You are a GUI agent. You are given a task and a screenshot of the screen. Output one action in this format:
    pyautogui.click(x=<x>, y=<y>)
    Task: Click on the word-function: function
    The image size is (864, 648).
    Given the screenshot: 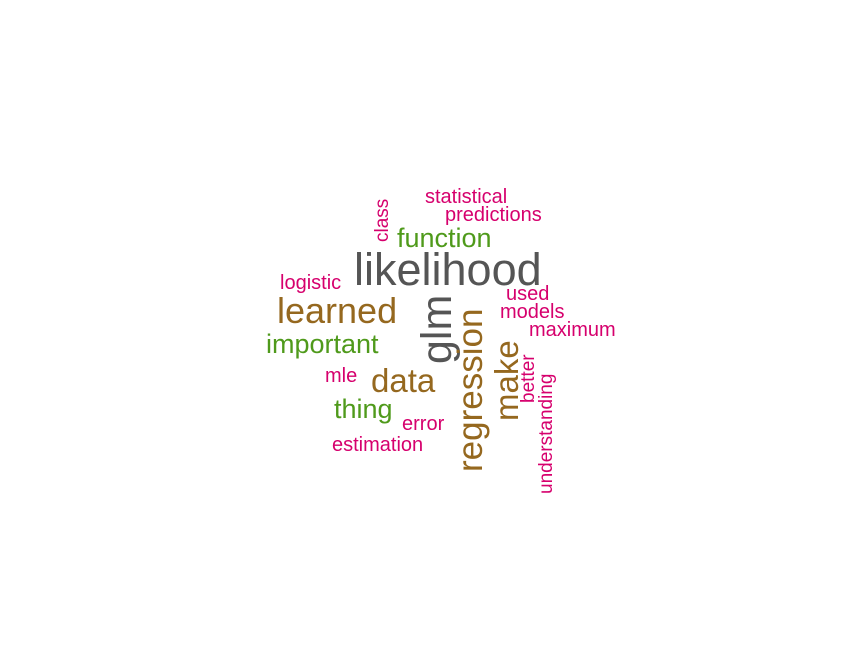 What is the action you would take?
    pyautogui.click(x=444, y=238)
    